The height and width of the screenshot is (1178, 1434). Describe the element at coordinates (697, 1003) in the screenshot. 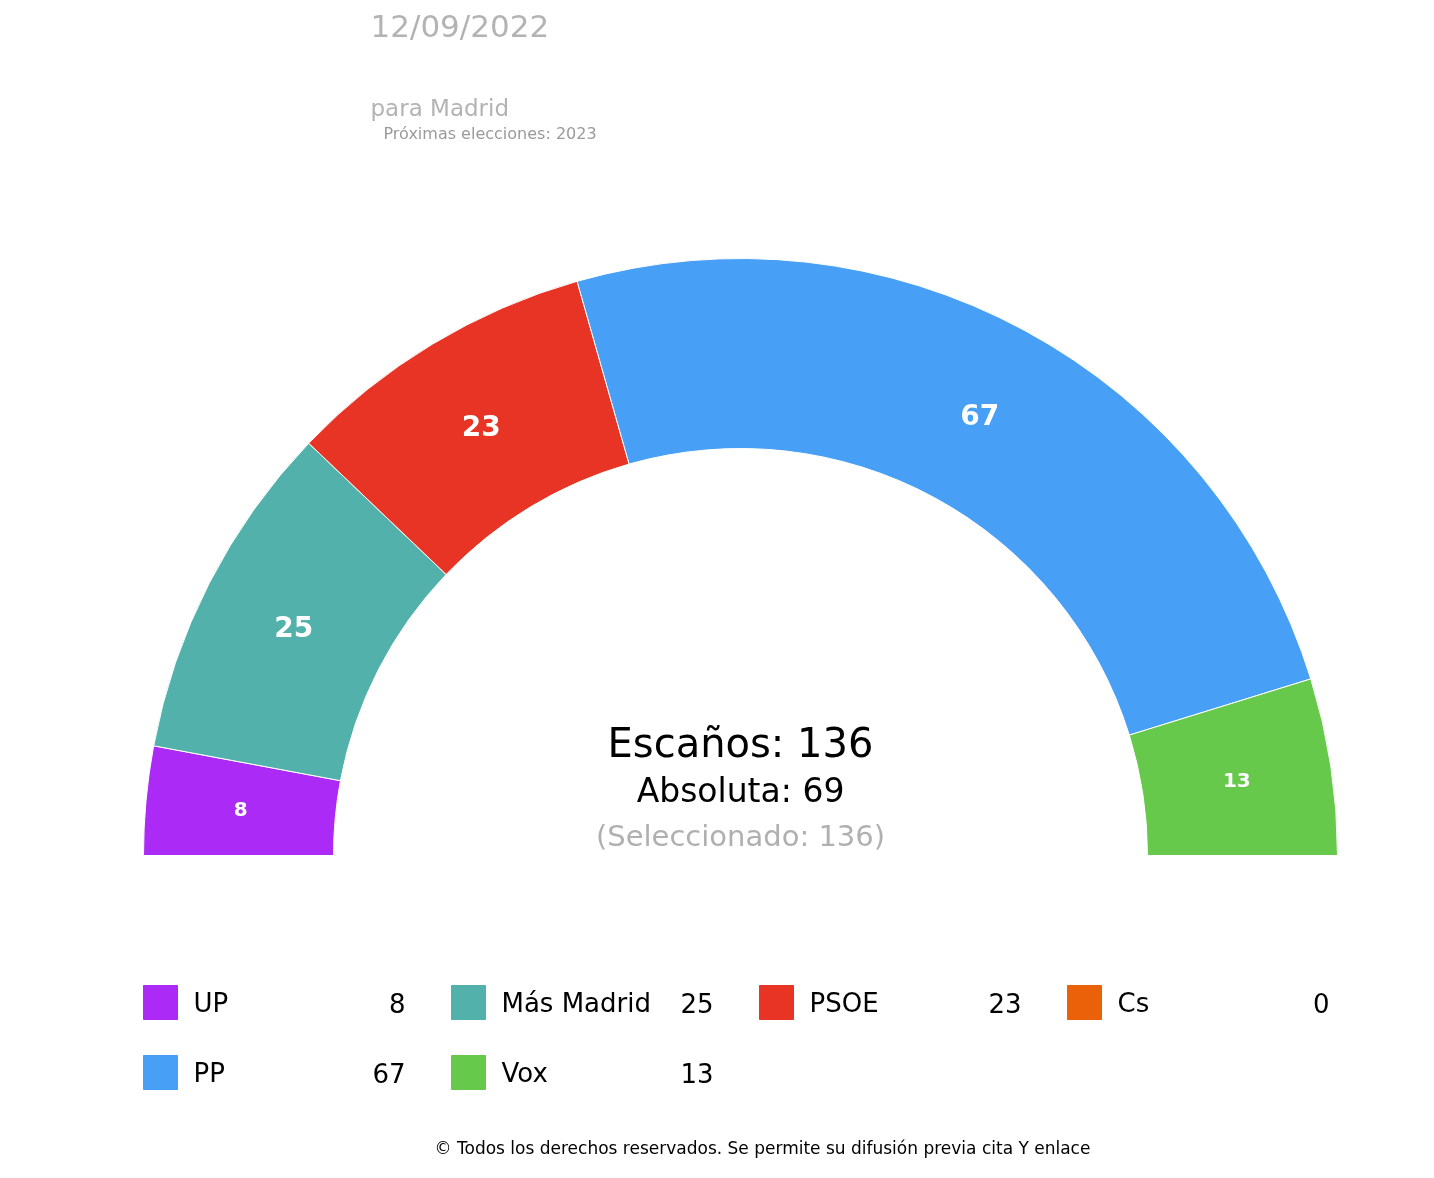

I see `text: 25` at that location.